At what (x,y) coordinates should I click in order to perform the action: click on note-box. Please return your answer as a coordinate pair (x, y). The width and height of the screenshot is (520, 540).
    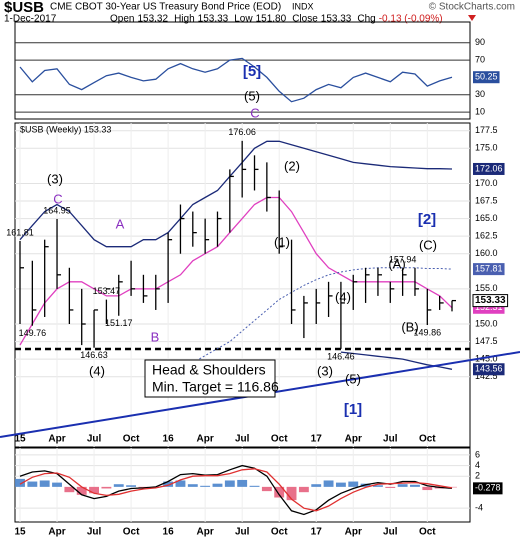
    Looking at the image, I should click on (210, 378).